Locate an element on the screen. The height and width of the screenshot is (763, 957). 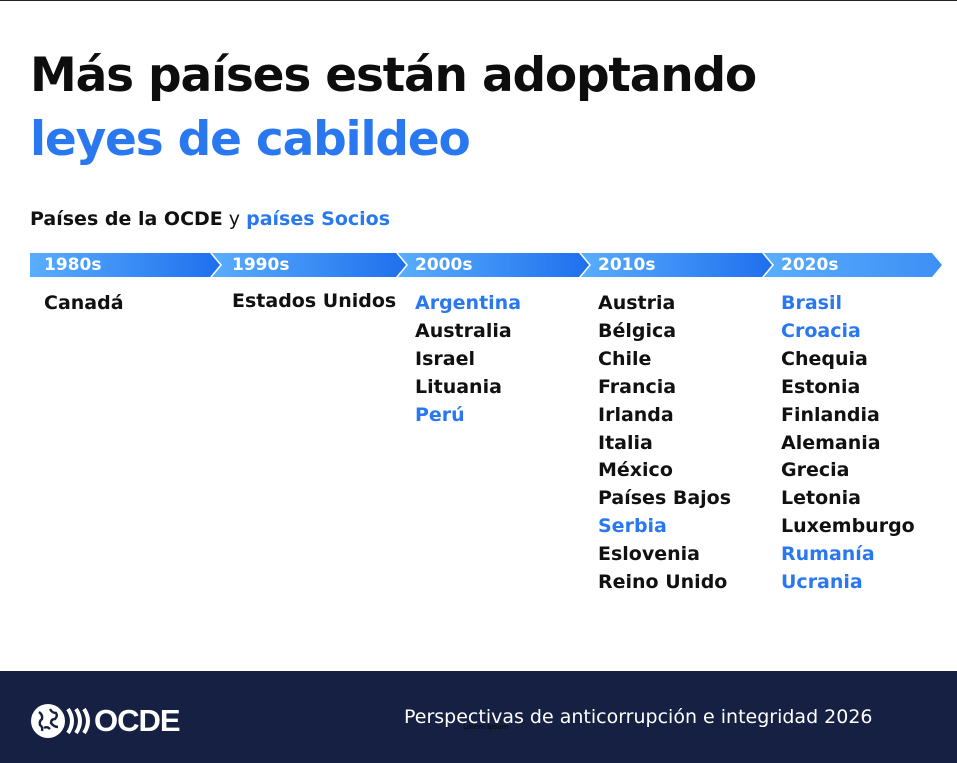
timeline-arrow-bar is located at coordinates (486, 265).